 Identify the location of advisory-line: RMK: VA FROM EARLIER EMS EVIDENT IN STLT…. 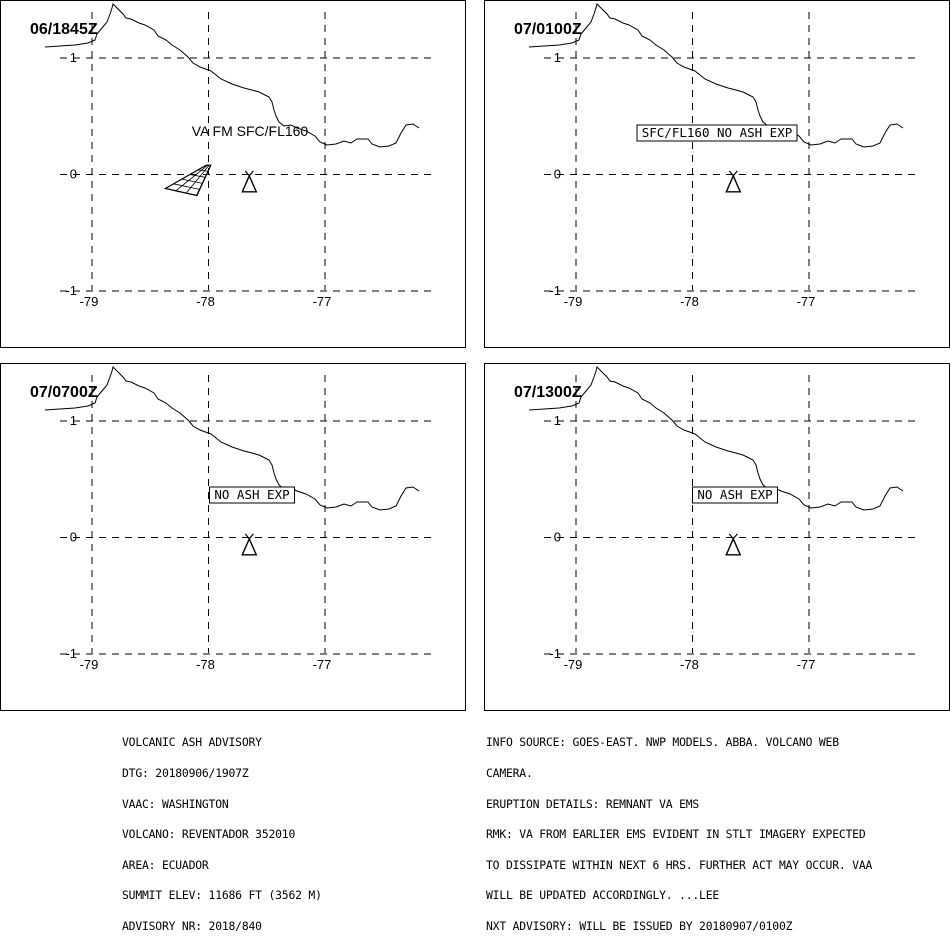
(676, 834).